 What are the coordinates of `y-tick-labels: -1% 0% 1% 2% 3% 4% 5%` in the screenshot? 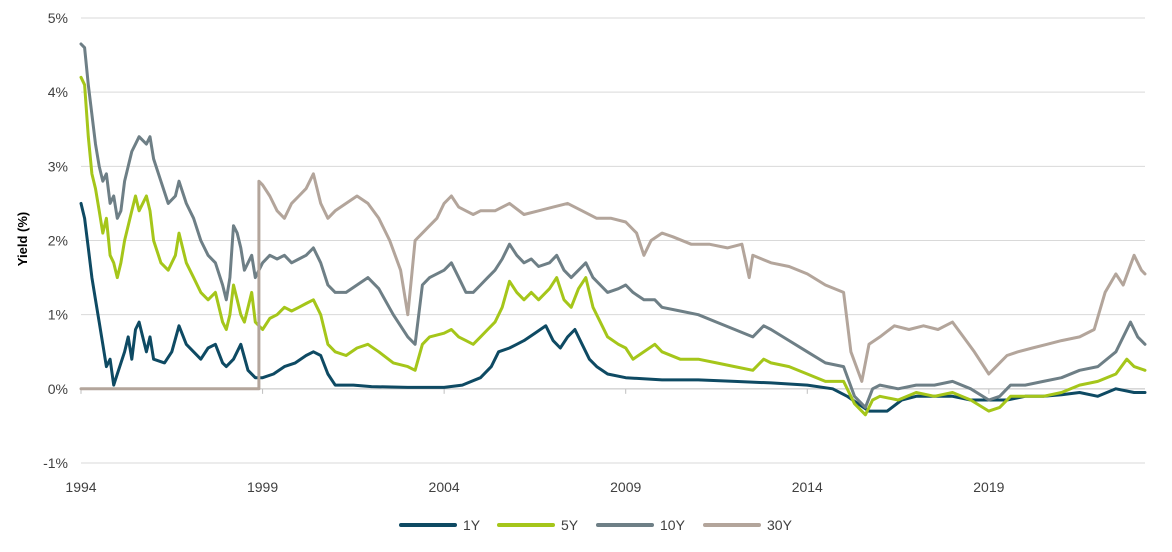 It's located at (55, 240).